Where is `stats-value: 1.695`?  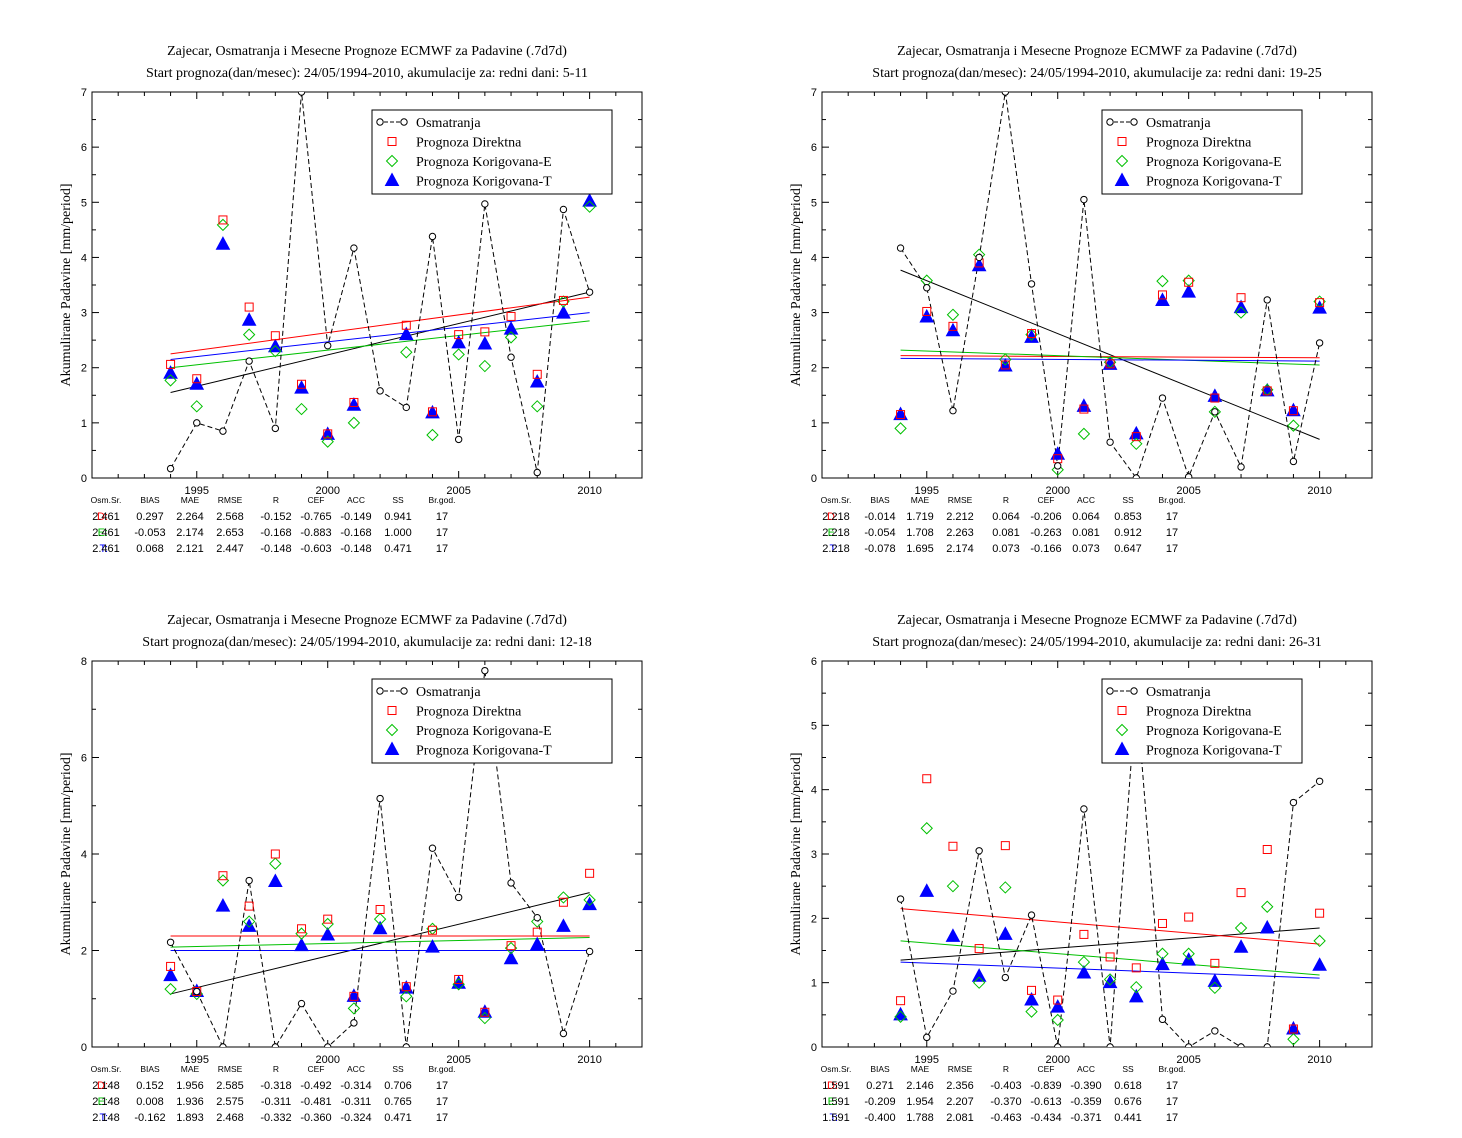
stats-value: 1.695 is located at coordinates (920, 549).